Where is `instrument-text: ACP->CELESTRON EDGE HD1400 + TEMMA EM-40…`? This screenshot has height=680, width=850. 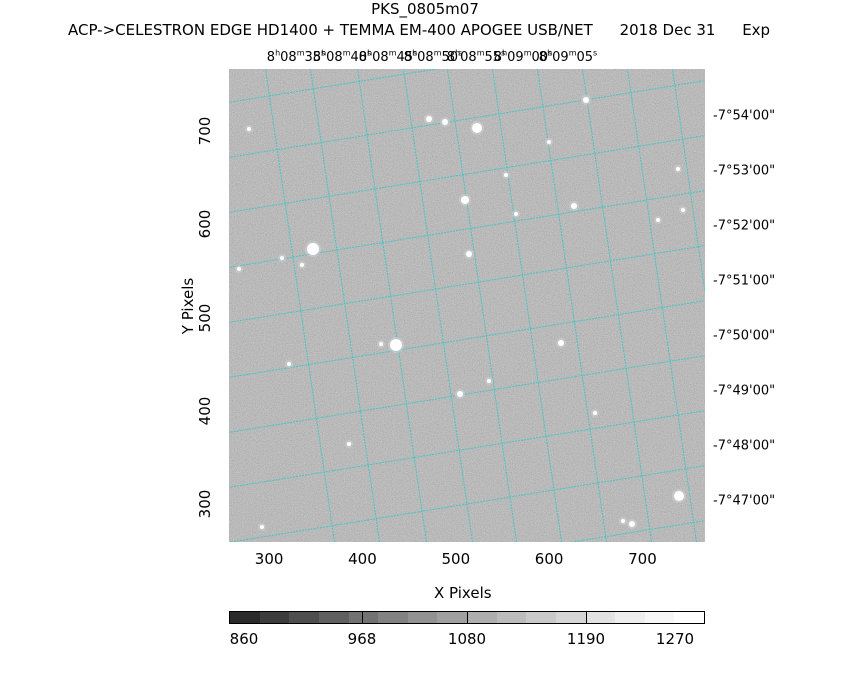 instrument-text: ACP->CELESTRON EDGE HD1400 + TEMMA EM-40… is located at coordinates (330, 30).